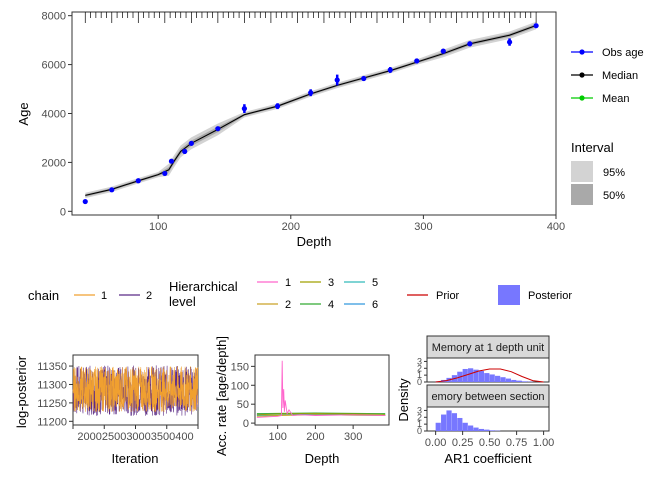  I want to click on legend-median-label: Median, so click(620, 76).